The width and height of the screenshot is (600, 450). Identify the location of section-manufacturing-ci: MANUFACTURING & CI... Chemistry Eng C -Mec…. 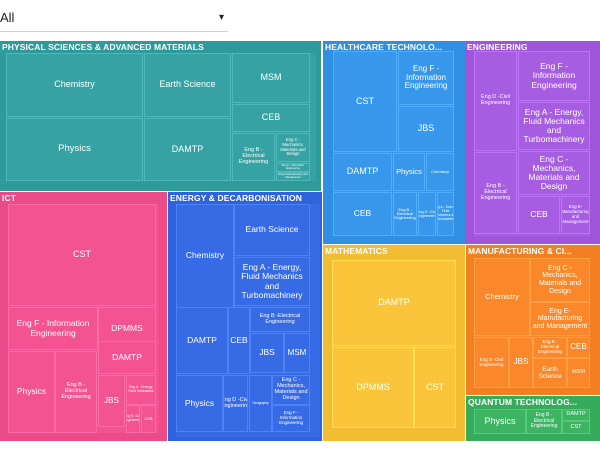
(533, 320).